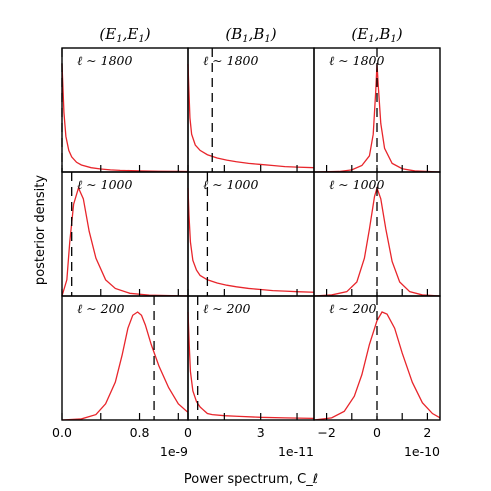 This screenshot has width=491, height=491. Describe the element at coordinates (377, 234) in the screenshot. I see `panel-r1-c2: ℓ ∼ 1000` at that location.